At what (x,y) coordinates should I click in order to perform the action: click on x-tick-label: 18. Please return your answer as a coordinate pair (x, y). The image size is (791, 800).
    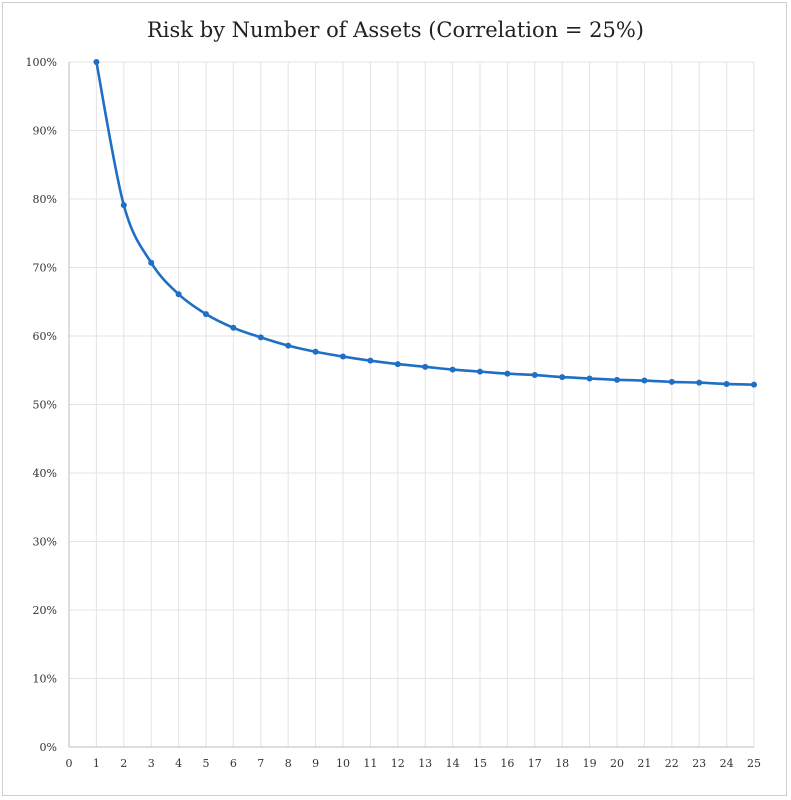
    Looking at the image, I should click on (562, 763).